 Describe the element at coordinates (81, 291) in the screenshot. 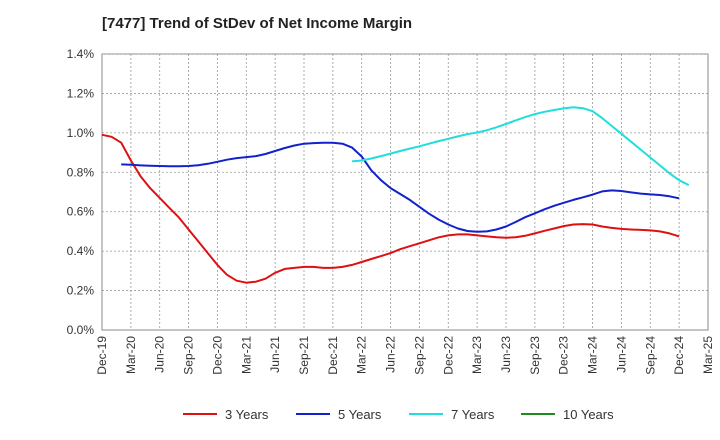

I see `y-tick-label: 0.2%` at that location.